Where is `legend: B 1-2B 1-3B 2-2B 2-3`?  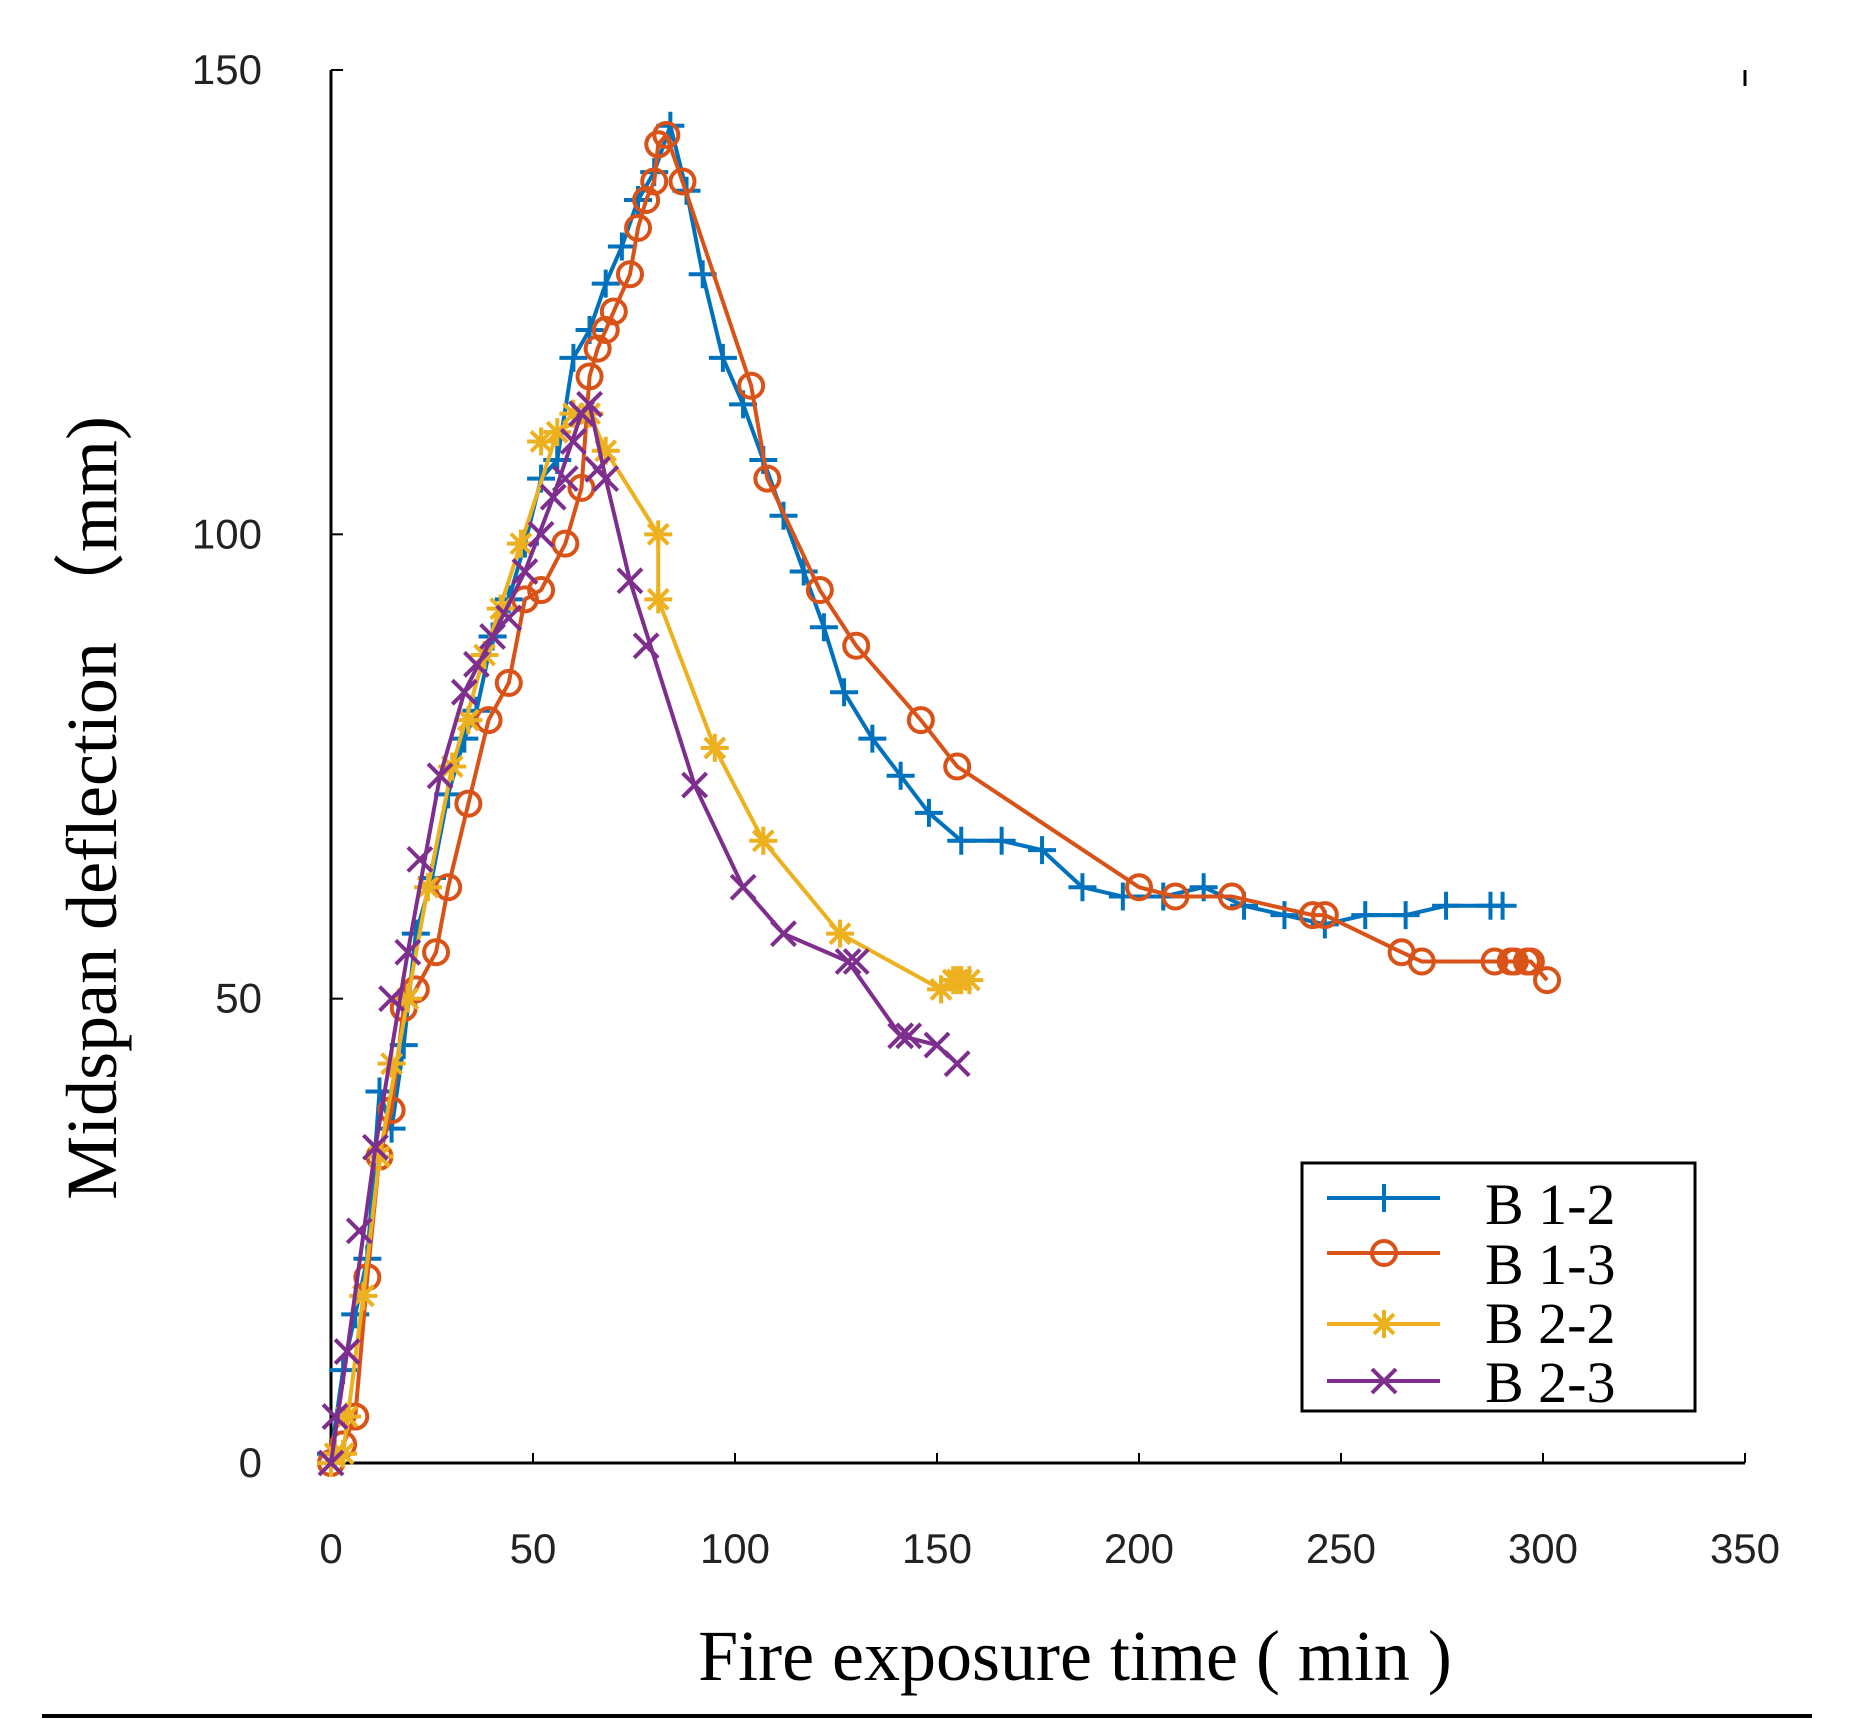 legend: B 1-2B 1-3B 2-2B 2-3 is located at coordinates (1498, 1288).